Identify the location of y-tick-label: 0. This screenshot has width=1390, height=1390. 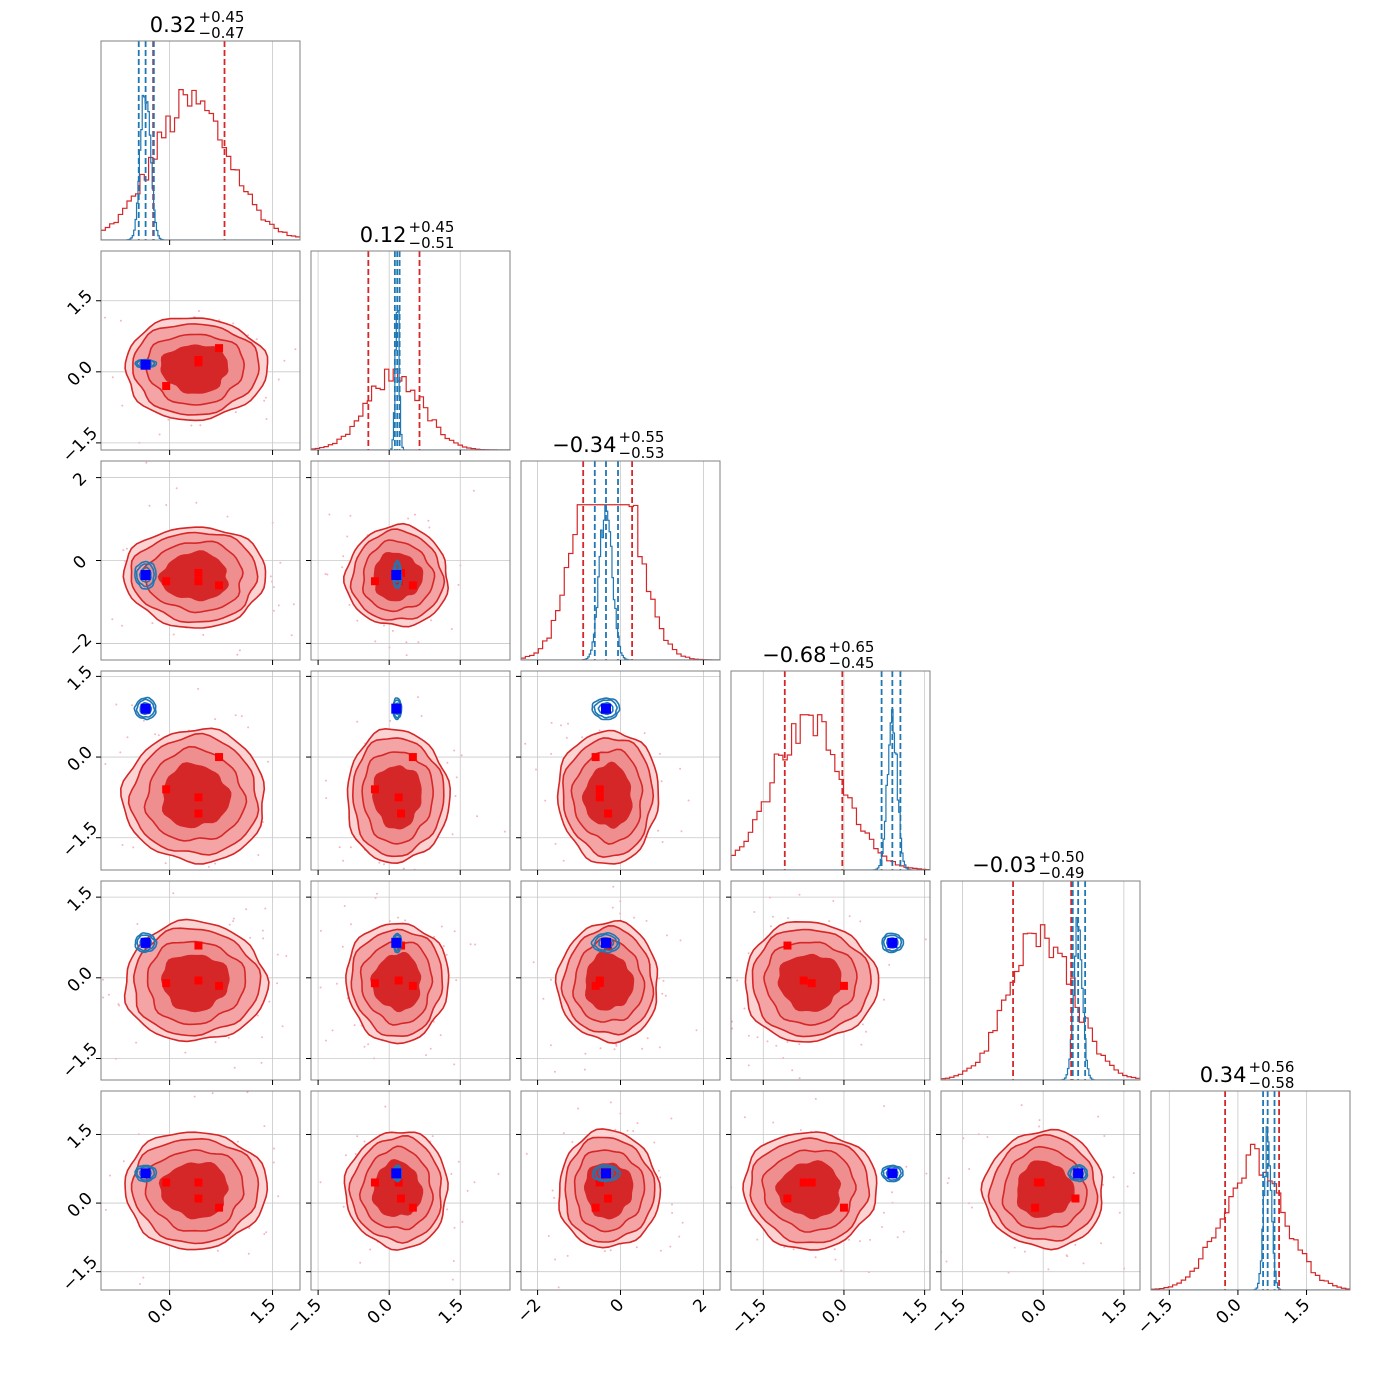
(80, 563).